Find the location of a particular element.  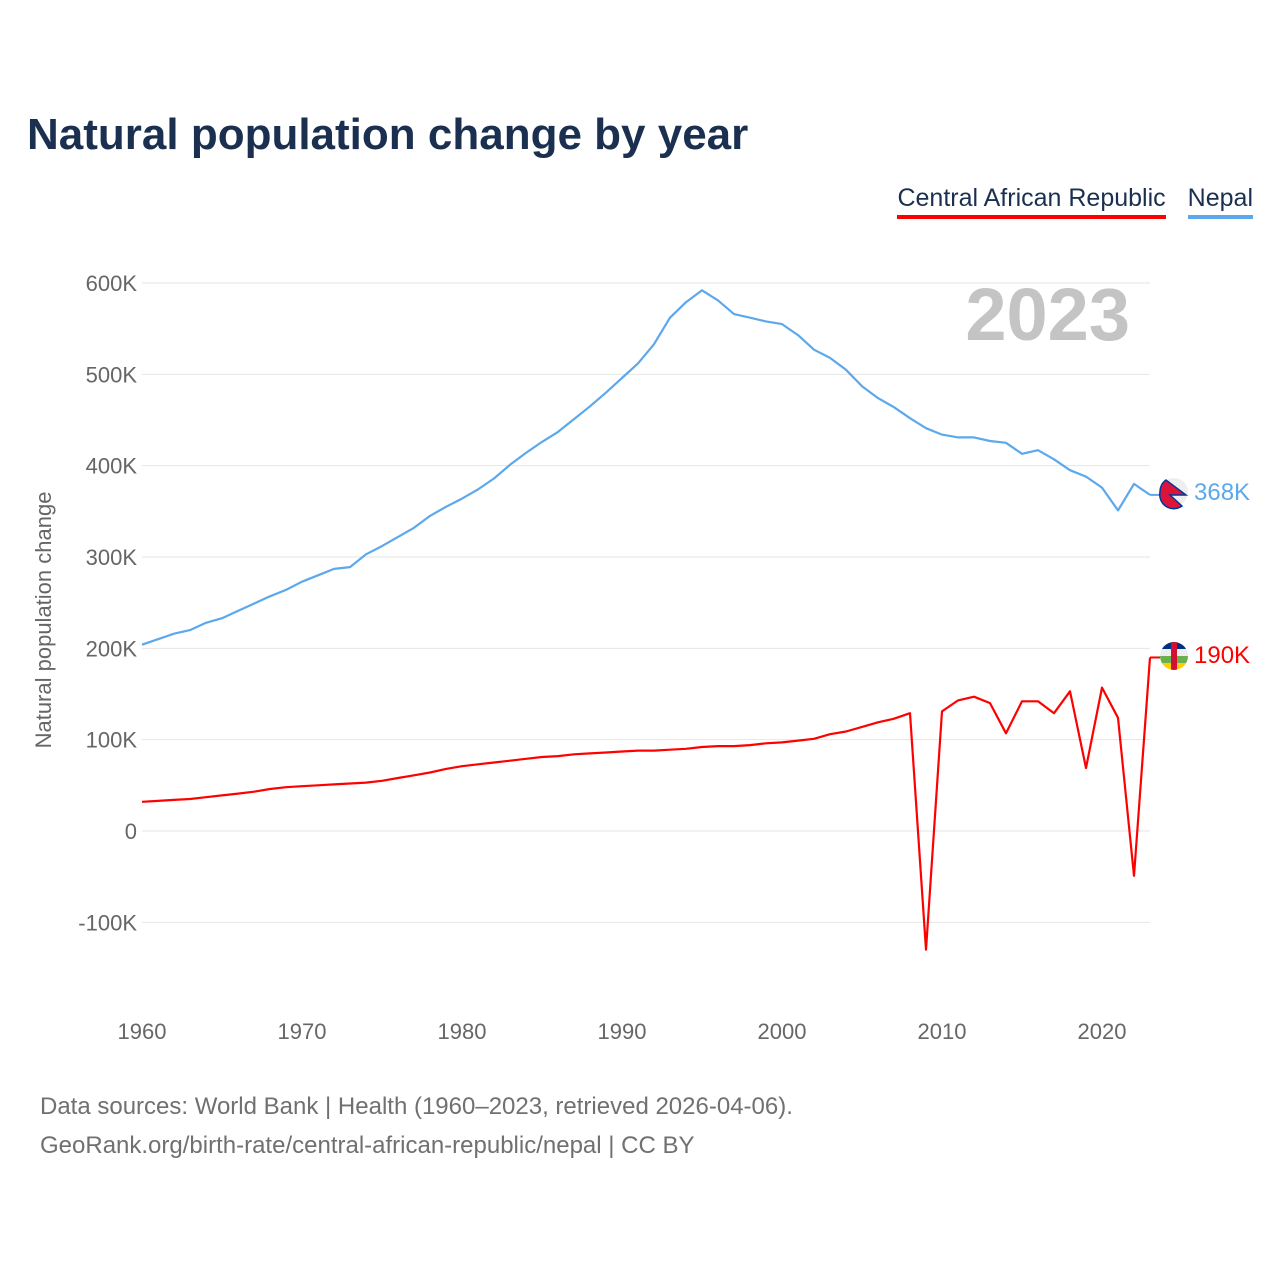

nepal-end-label: 368K is located at coordinates (1222, 492).